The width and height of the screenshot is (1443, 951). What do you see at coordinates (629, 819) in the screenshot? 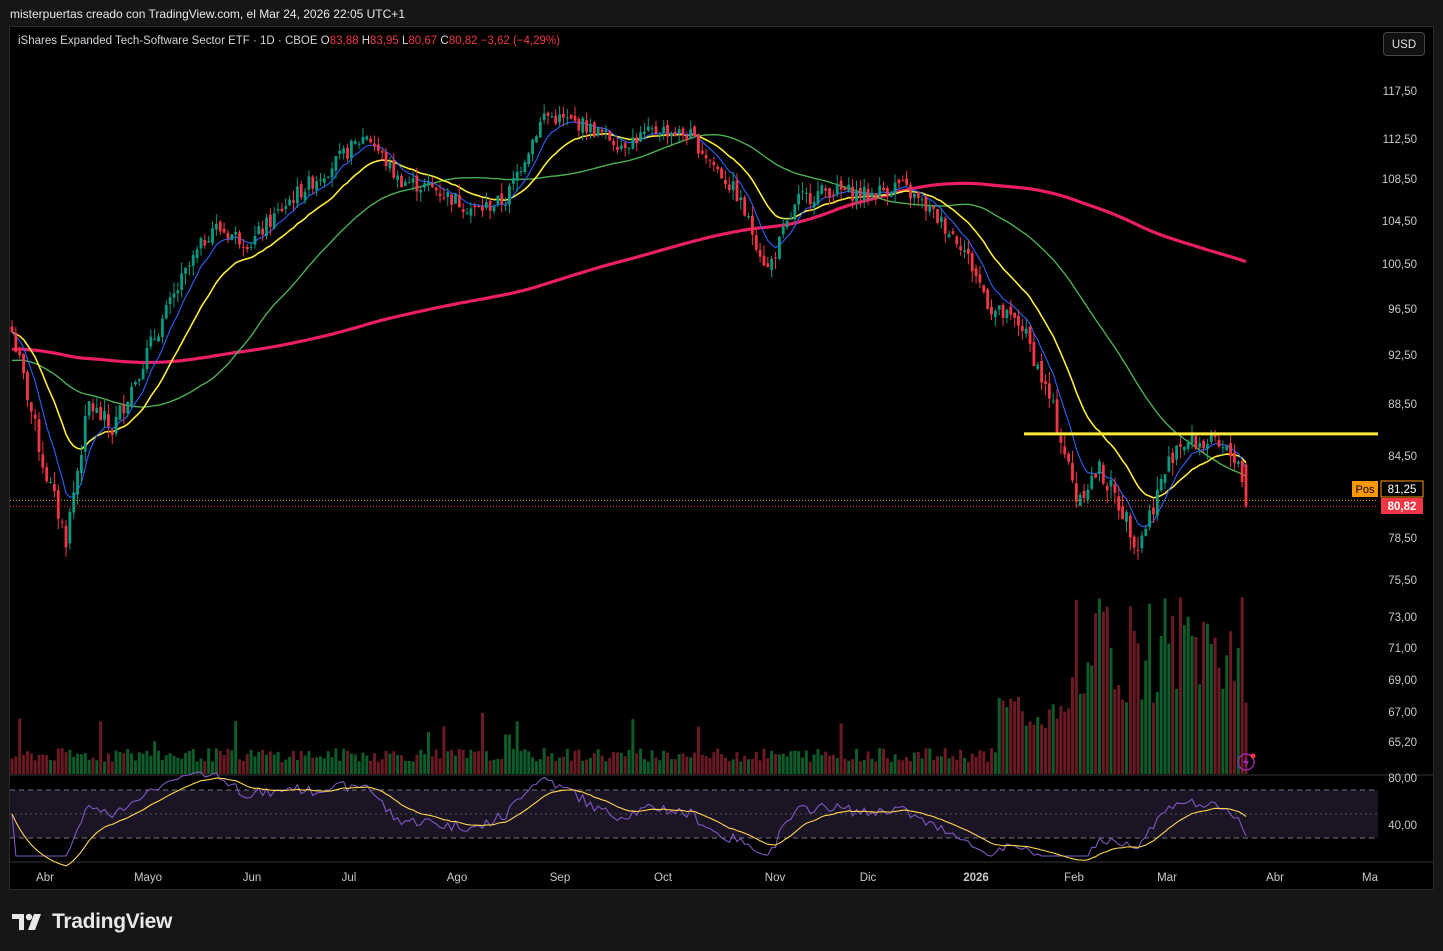
I see `rsi-indicator` at bounding box center [629, 819].